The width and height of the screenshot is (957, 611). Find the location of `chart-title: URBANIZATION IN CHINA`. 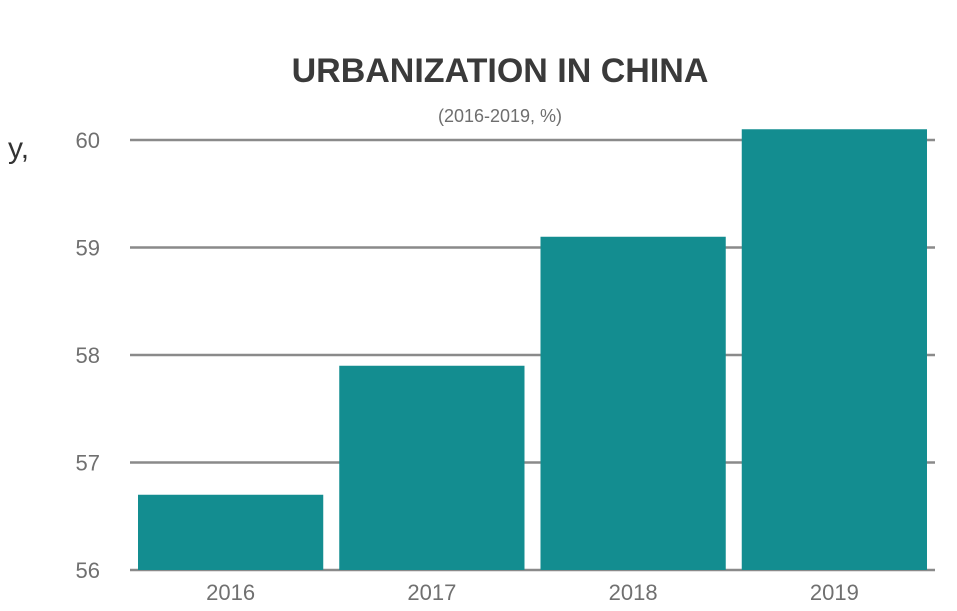

chart-title: URBANIZATION IN CHINA is located at coordinates (500, 71).